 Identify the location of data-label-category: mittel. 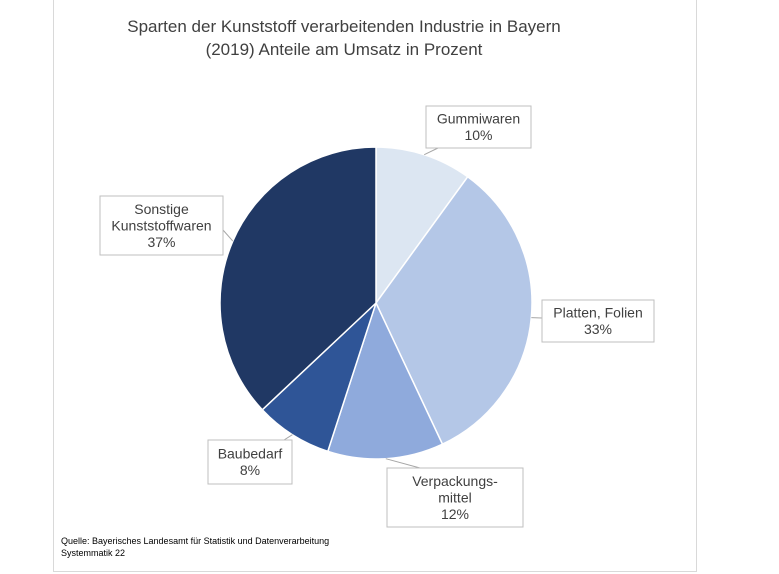
(454, 497).